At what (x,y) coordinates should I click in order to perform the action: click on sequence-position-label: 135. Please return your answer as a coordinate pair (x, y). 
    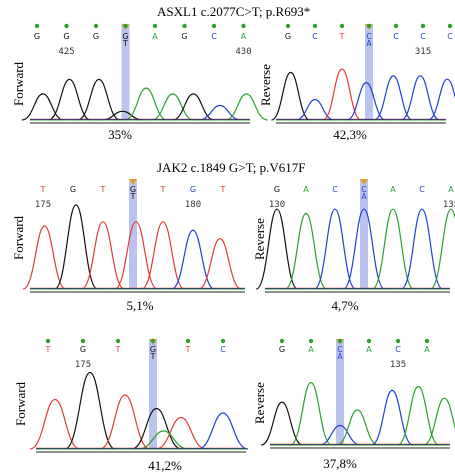
    Looking at the image, I should click on (449, 205).